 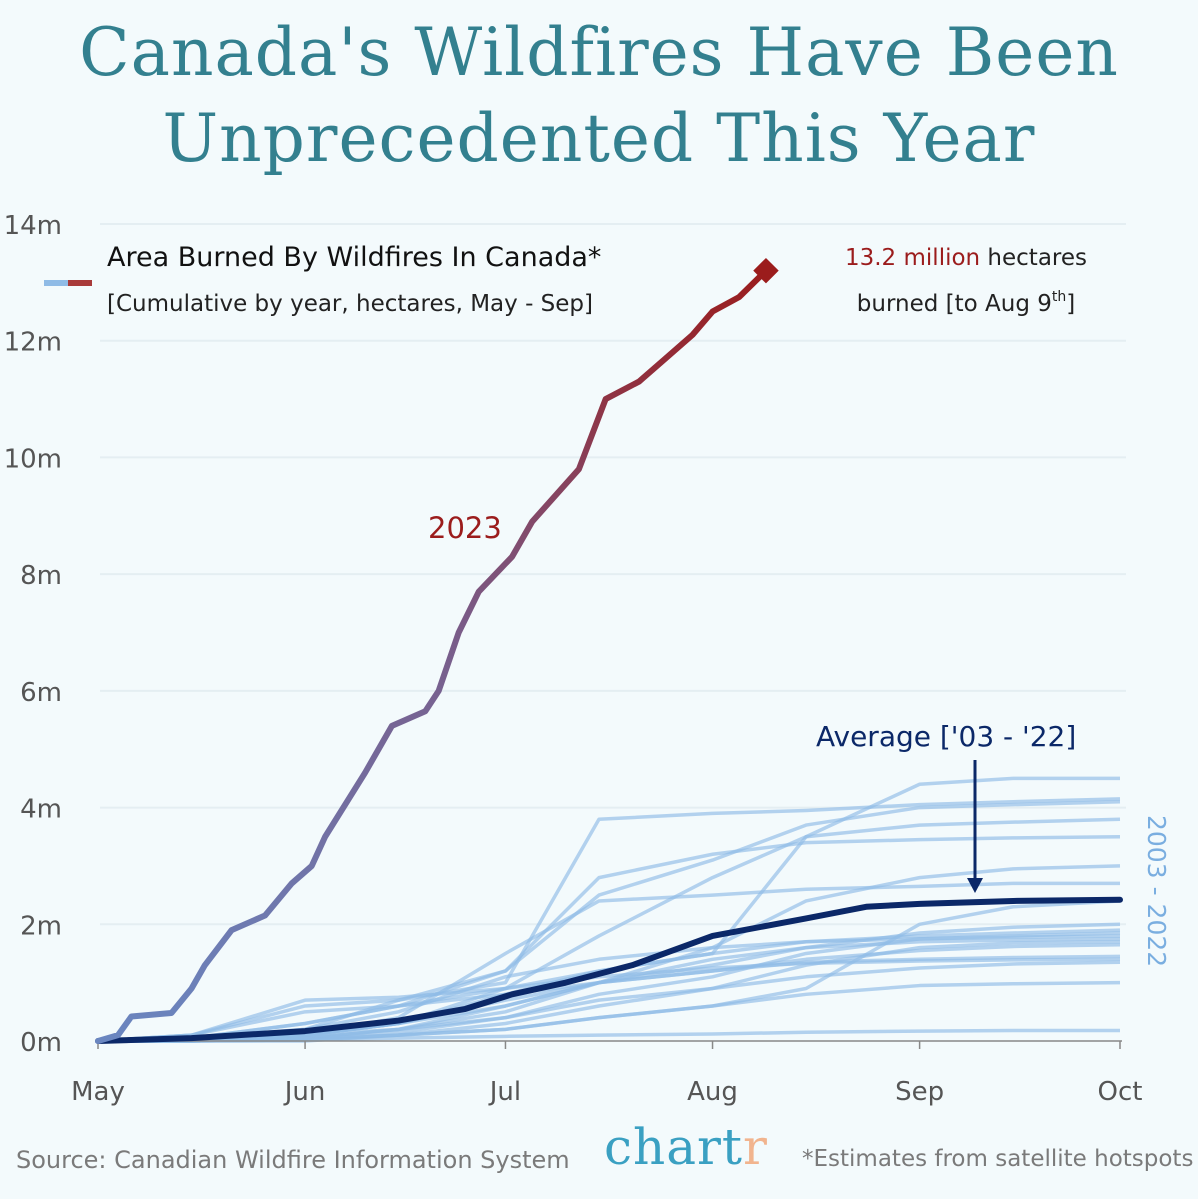 What do you see at coordinates (33, 343) in the screenshot?
I see `y-tick-label: 12m` at bounding box center [33, 343].